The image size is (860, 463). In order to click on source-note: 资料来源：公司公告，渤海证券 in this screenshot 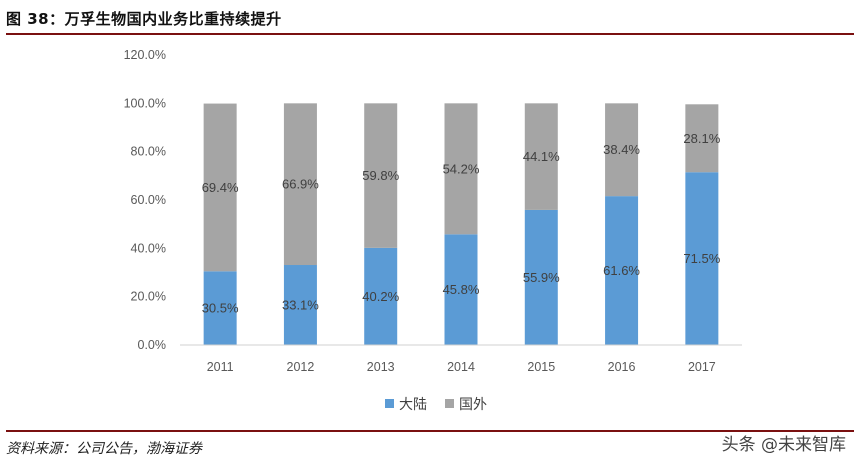, I will do `click(104, 449)`.